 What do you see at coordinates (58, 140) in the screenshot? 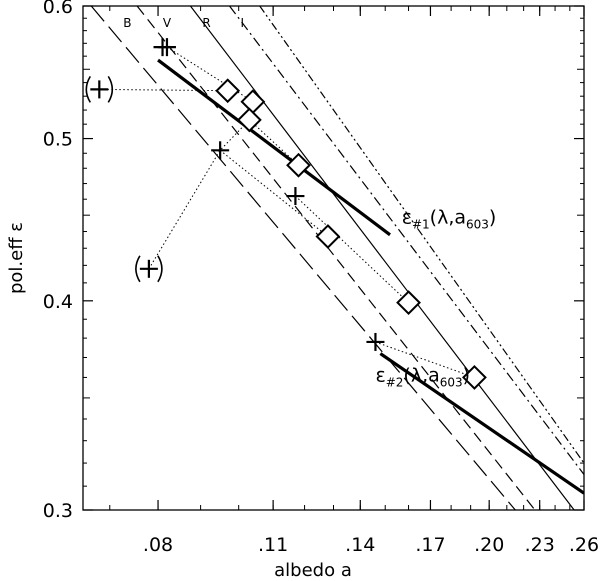
I see `y-tick-label: 0.5` at bounding box center [58, 140].